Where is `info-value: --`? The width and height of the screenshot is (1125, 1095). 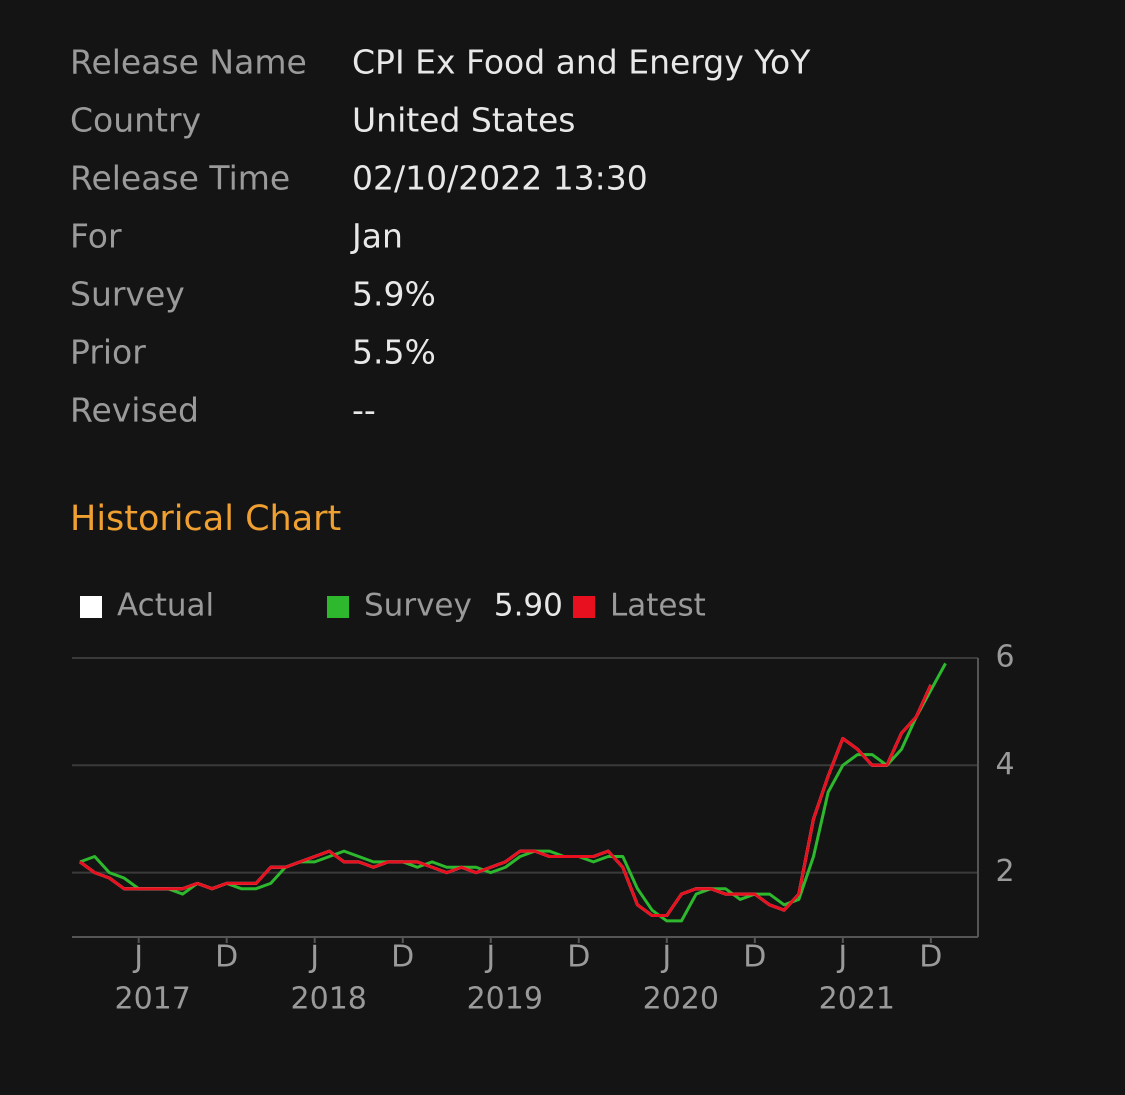 info-value: -- is located at coordinates (364, 410).